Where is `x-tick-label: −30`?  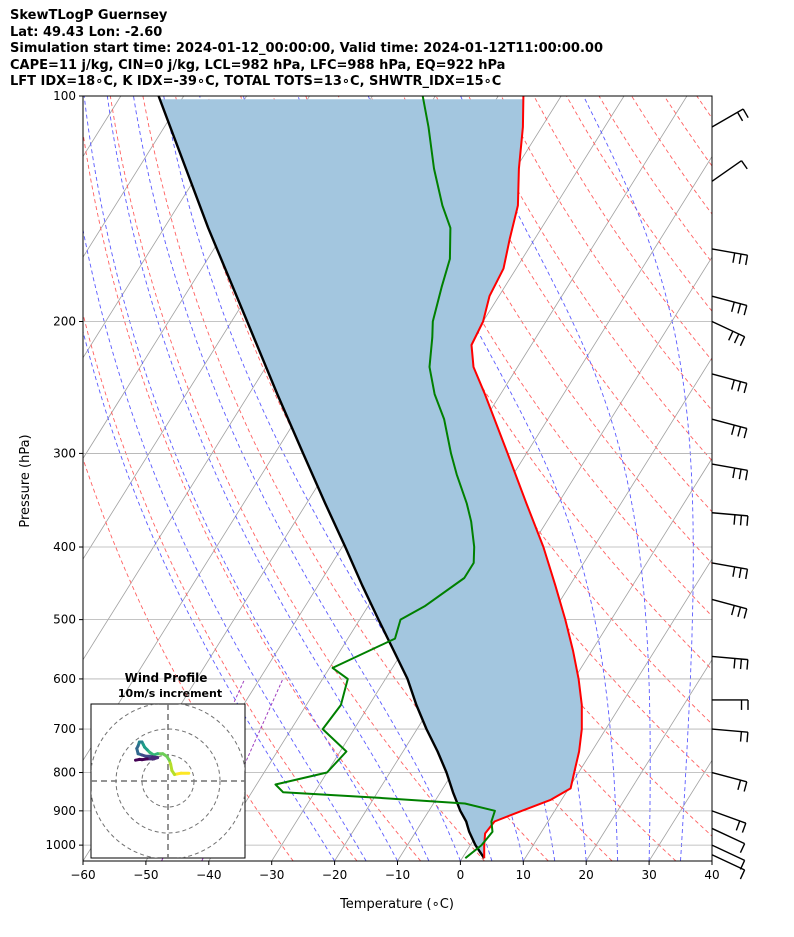
x-tick-label: −30 is located at coordinates (271, 875).